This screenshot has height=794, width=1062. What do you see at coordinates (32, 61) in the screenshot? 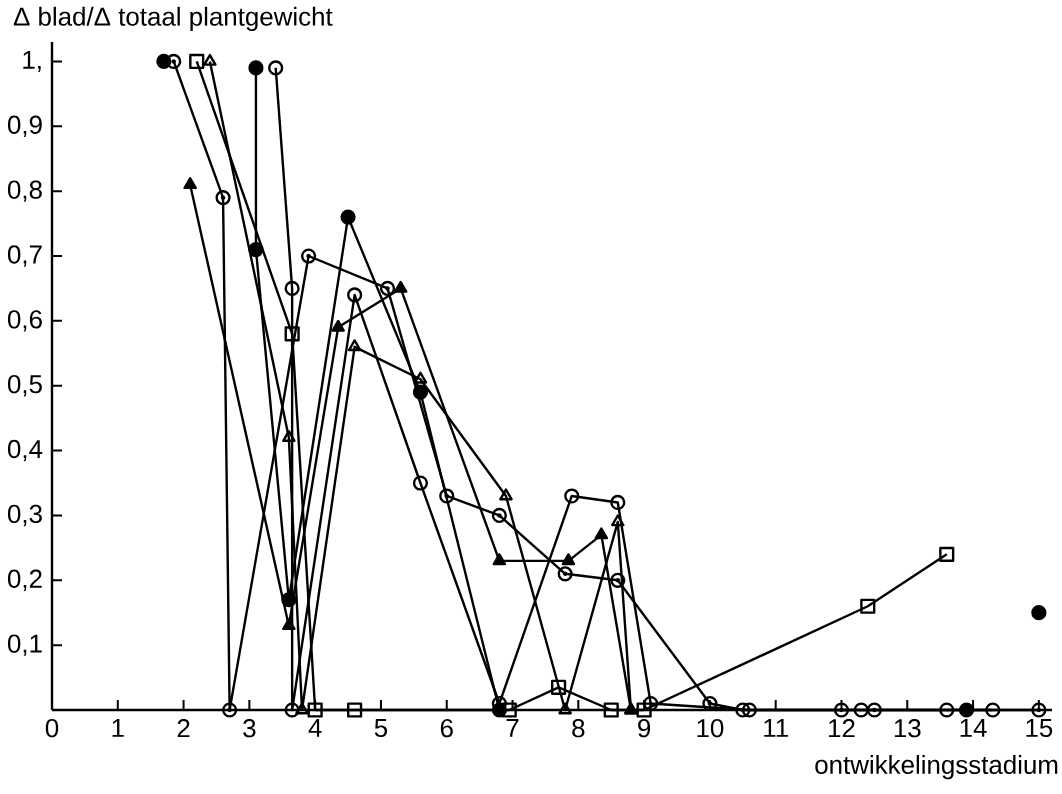
I see `y-tick-label: 1,` at bounding box center [32, 61].